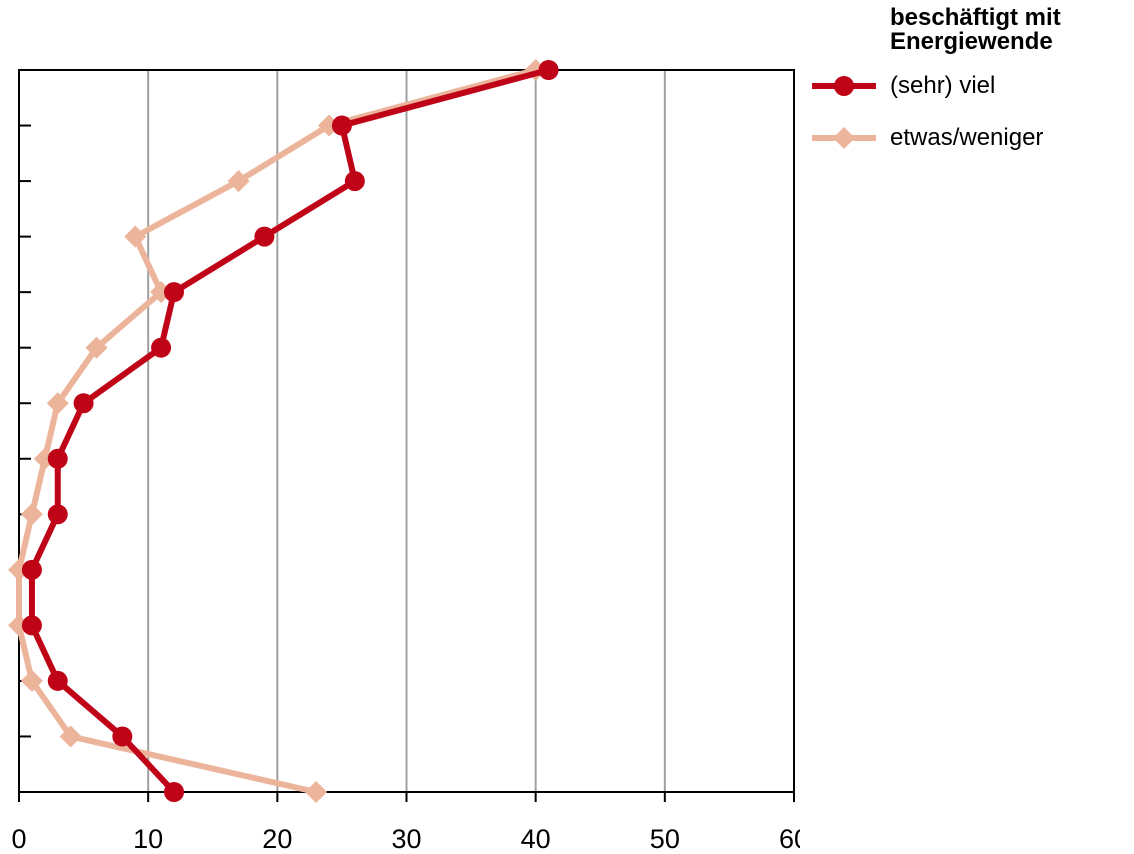 The image size is (1134, 854). I want to click on legend-marker-diamond, so click(844, 138).